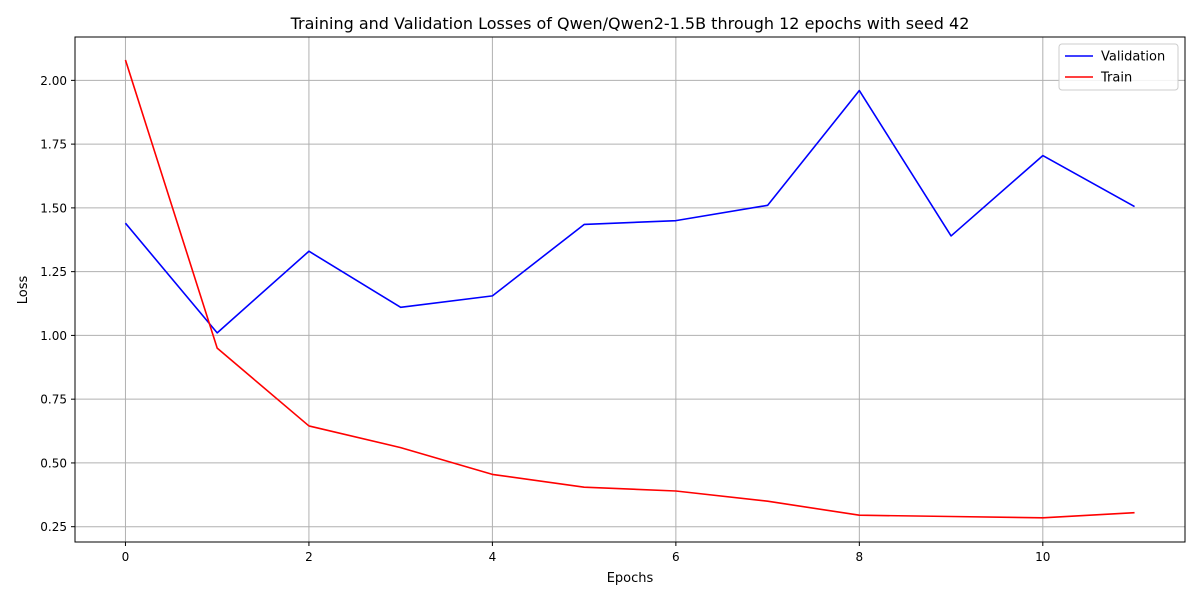 The image size is (1200, 600). I want to click on y-tick-label: 0.50, so click(53, 463).